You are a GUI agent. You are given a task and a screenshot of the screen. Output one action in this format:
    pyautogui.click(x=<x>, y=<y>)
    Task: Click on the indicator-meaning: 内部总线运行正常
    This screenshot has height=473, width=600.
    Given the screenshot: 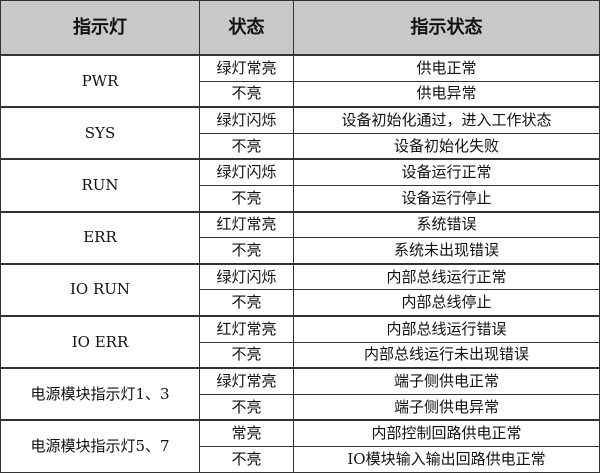 What is the action you would take?
    pyautogui.click(x=446, y=276)
    